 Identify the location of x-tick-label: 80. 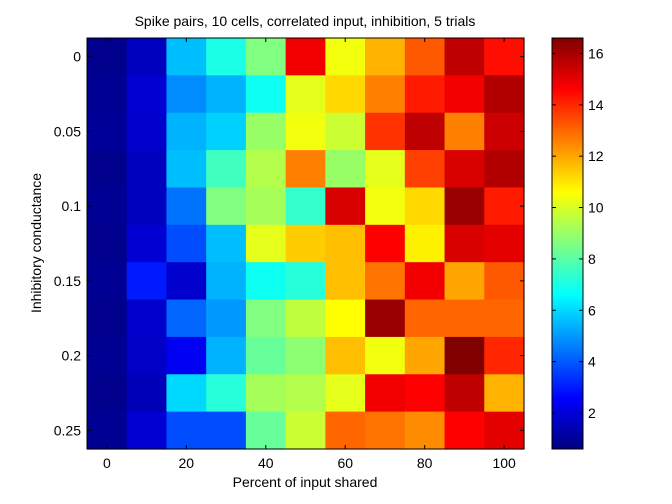
(425, 463).